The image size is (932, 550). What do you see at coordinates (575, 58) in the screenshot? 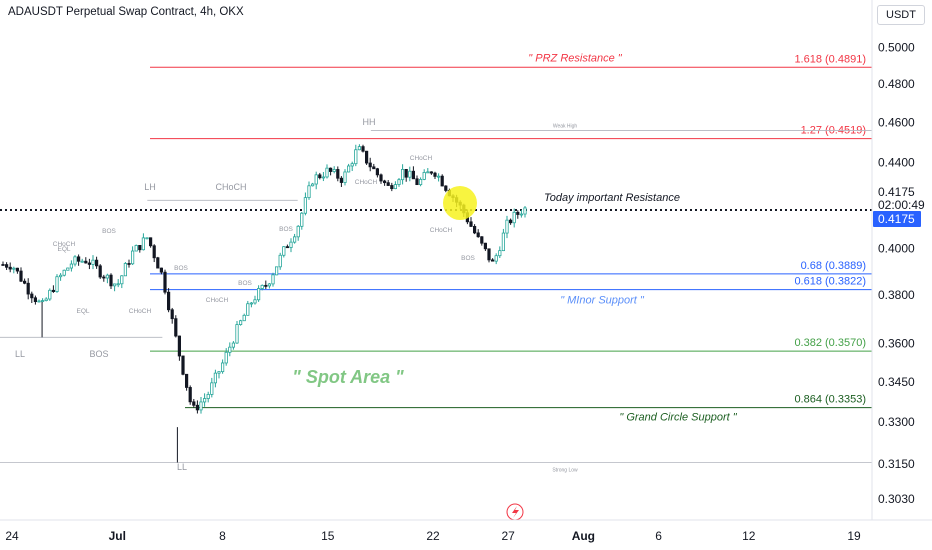
I see `prz-resistance-label: " PRZ Resistance "` at bounding box center [575, 58].